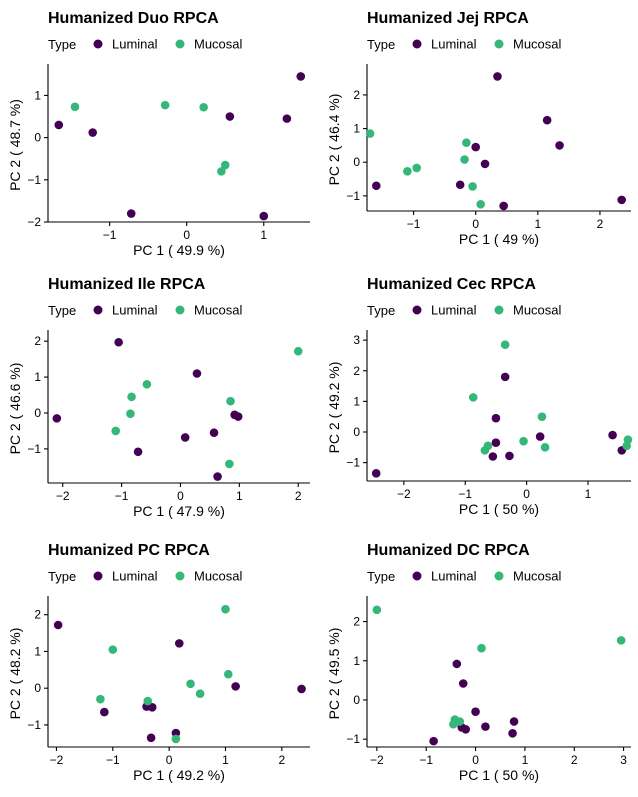  I want to click on y-tick-label: 3, so click(356, 340).